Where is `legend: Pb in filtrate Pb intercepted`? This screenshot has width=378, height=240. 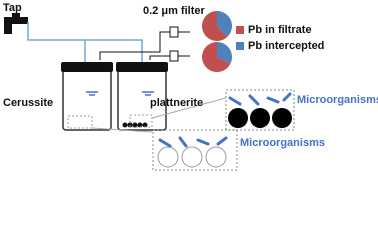 legend: Pb in filtrate Pb intercepted is located at coordinates (280, 38).